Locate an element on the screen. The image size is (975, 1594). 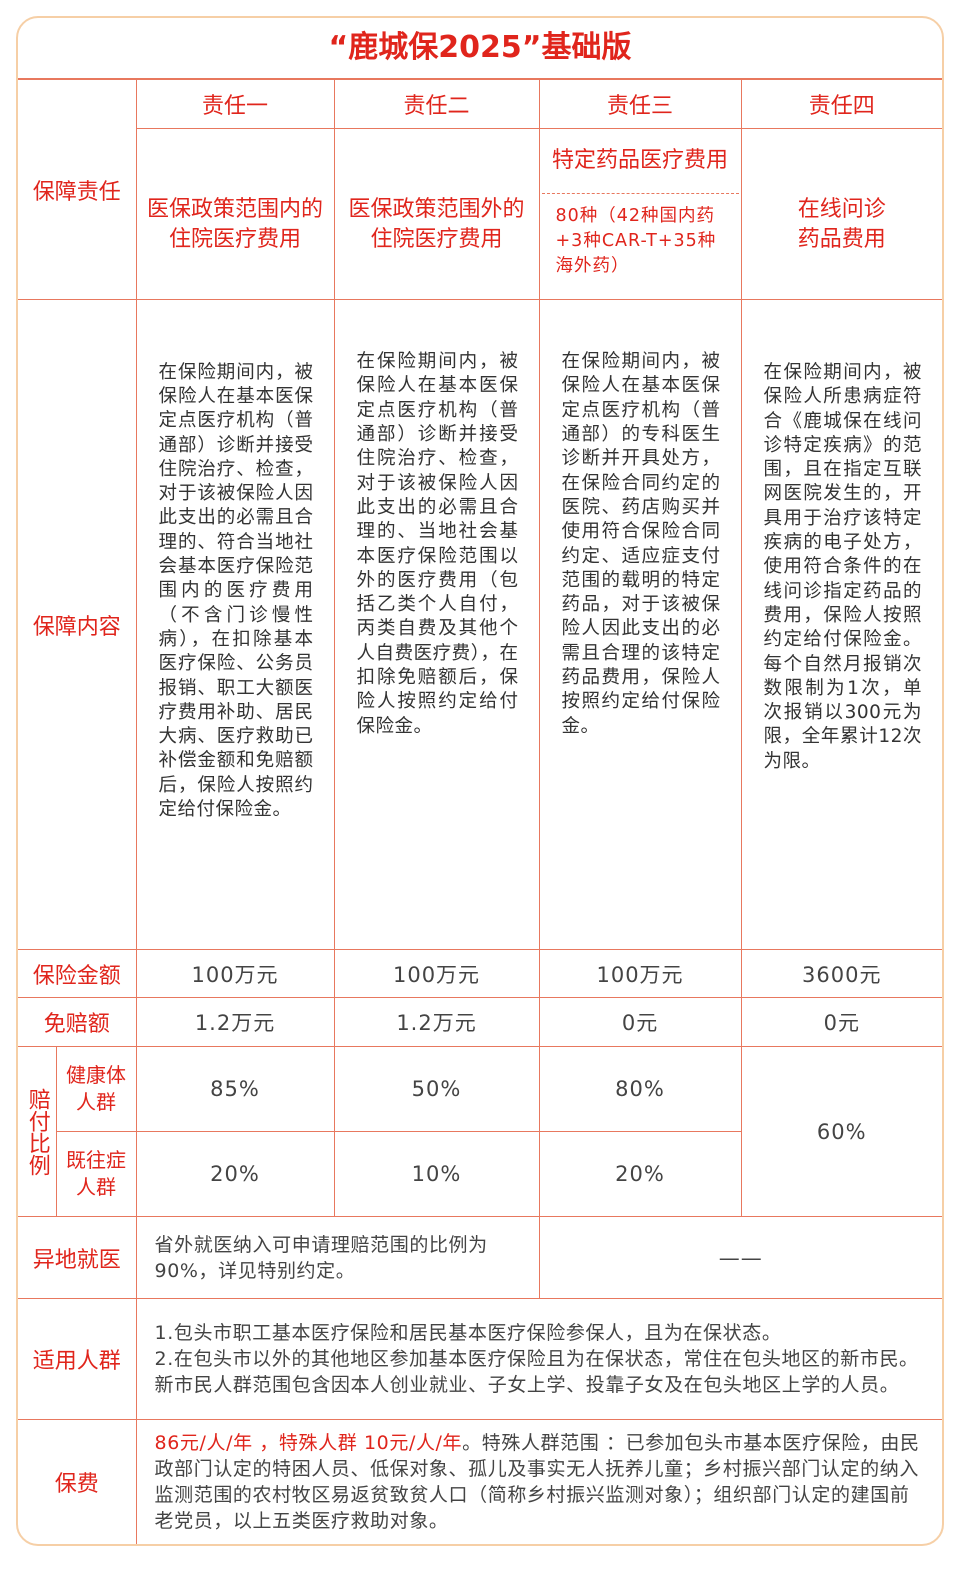
label-ratio: 赔付比例 is located at coordinates (37, 1131).